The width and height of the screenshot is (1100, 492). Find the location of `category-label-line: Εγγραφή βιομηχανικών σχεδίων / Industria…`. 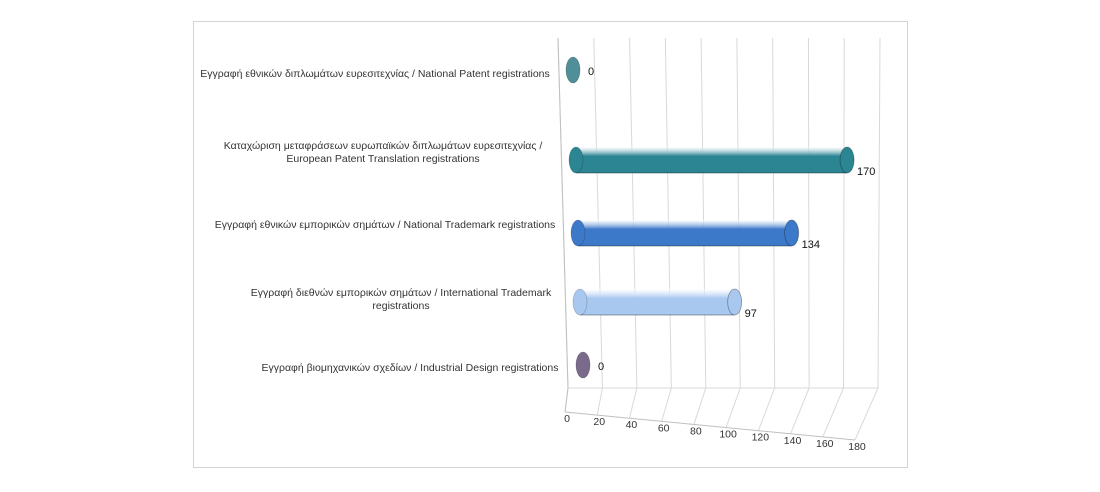

category-label-line: Εγγραφή βιομηχανικών σχεδίων / Industria… is located at coordinates (410, 368).